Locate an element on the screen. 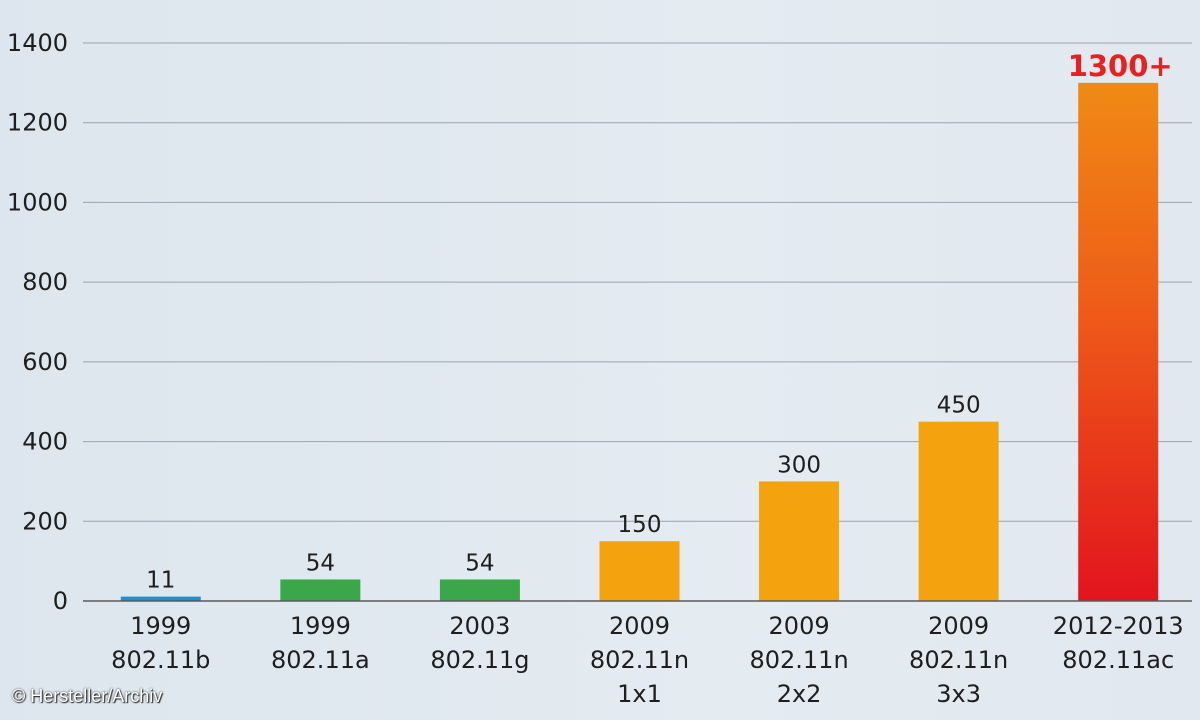 Image resolution: width=1200 pixels, height=720 pixels. x-tick-label-line: 2003 is located at coordinates (479, 626).